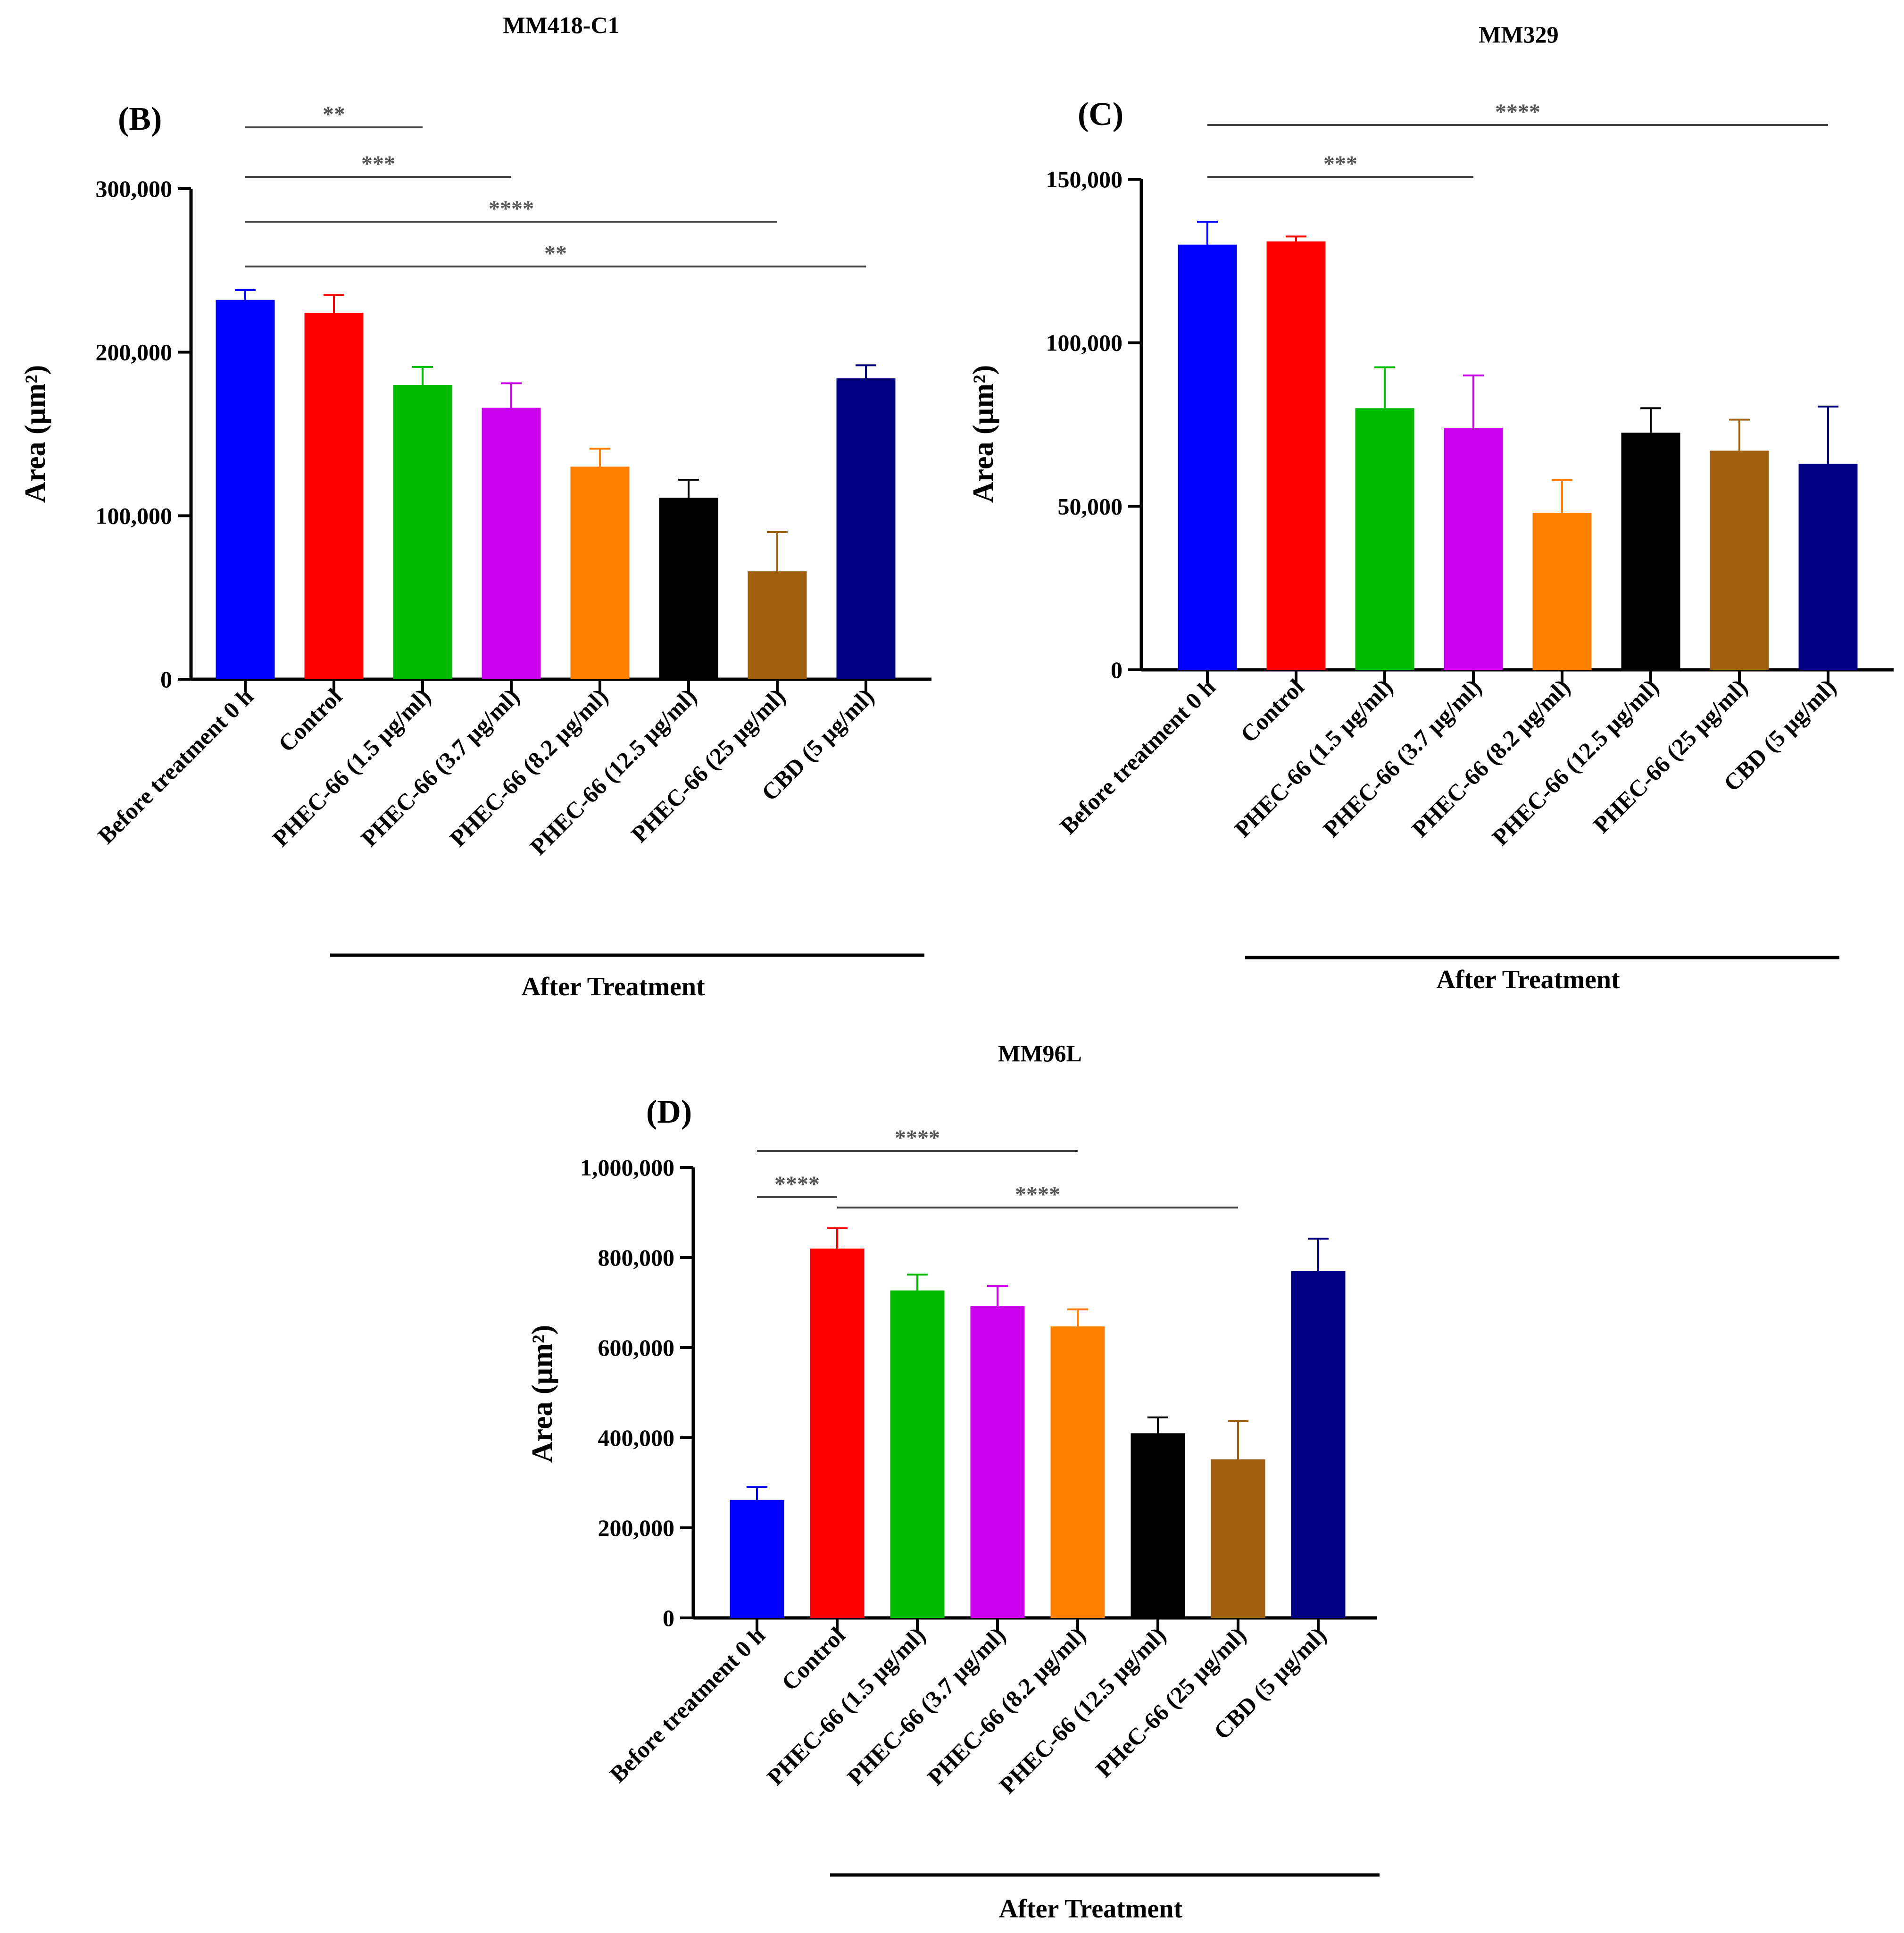 The image size is (1904, 1933). Describe the element at coordinates (140, 119) in the screenshot. I see `panel-label: (B)` at that location.